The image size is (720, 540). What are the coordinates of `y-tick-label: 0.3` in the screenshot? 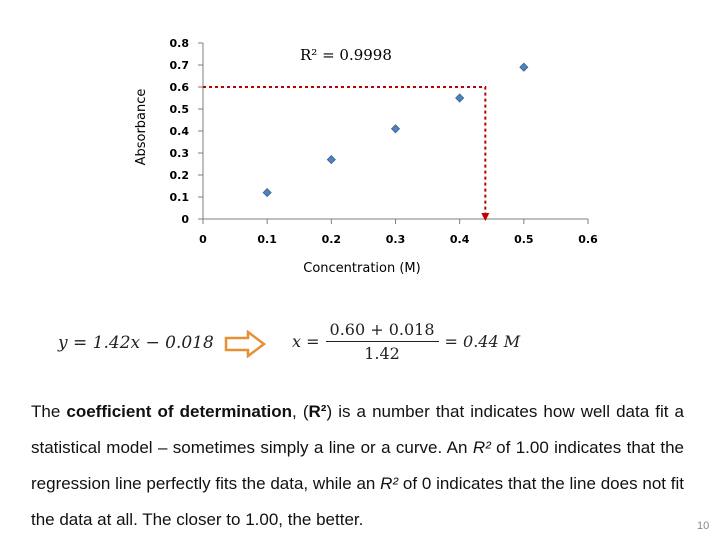 It's located at (180, 153).